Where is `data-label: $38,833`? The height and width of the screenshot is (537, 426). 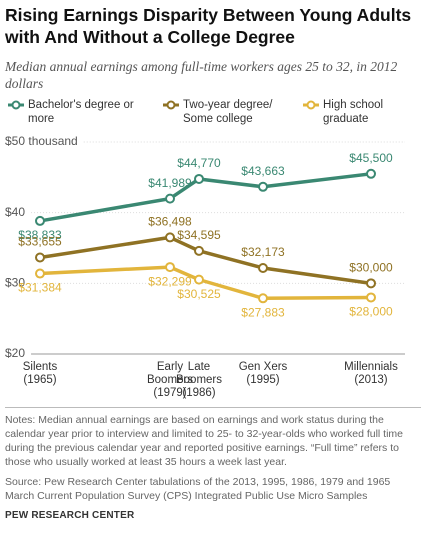
data-label: $38,833 is located at coordinates (40, 235).